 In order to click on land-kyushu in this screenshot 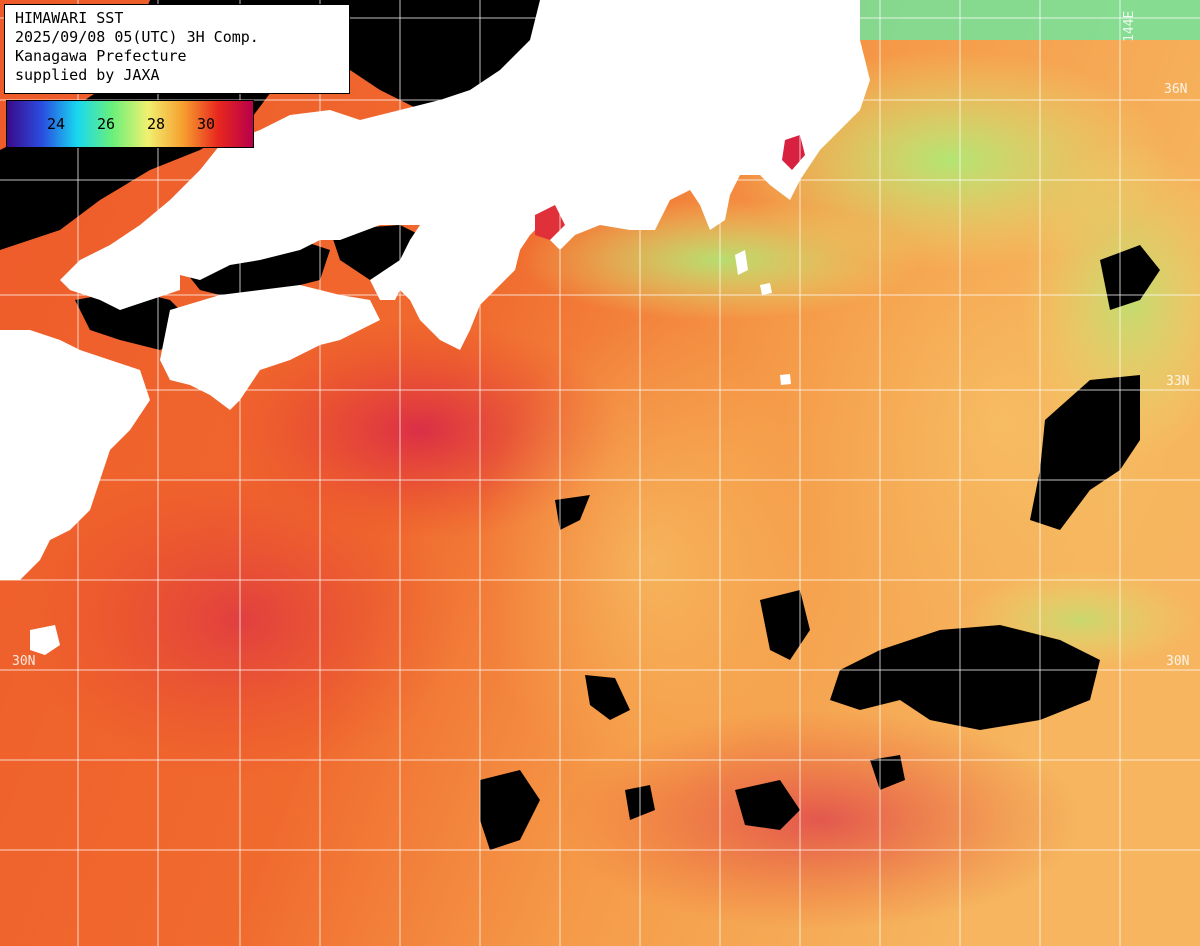, I will do `click(75, 455)`.